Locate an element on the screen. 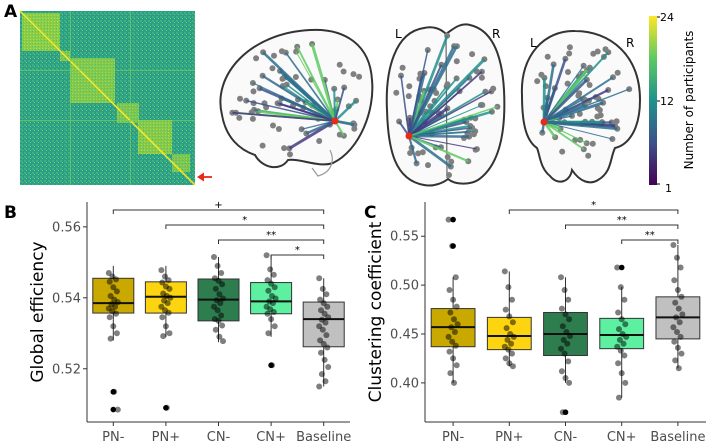 The height and width of the screenshot is (448, 708). outlier-point is located at coordinates (621, 267).